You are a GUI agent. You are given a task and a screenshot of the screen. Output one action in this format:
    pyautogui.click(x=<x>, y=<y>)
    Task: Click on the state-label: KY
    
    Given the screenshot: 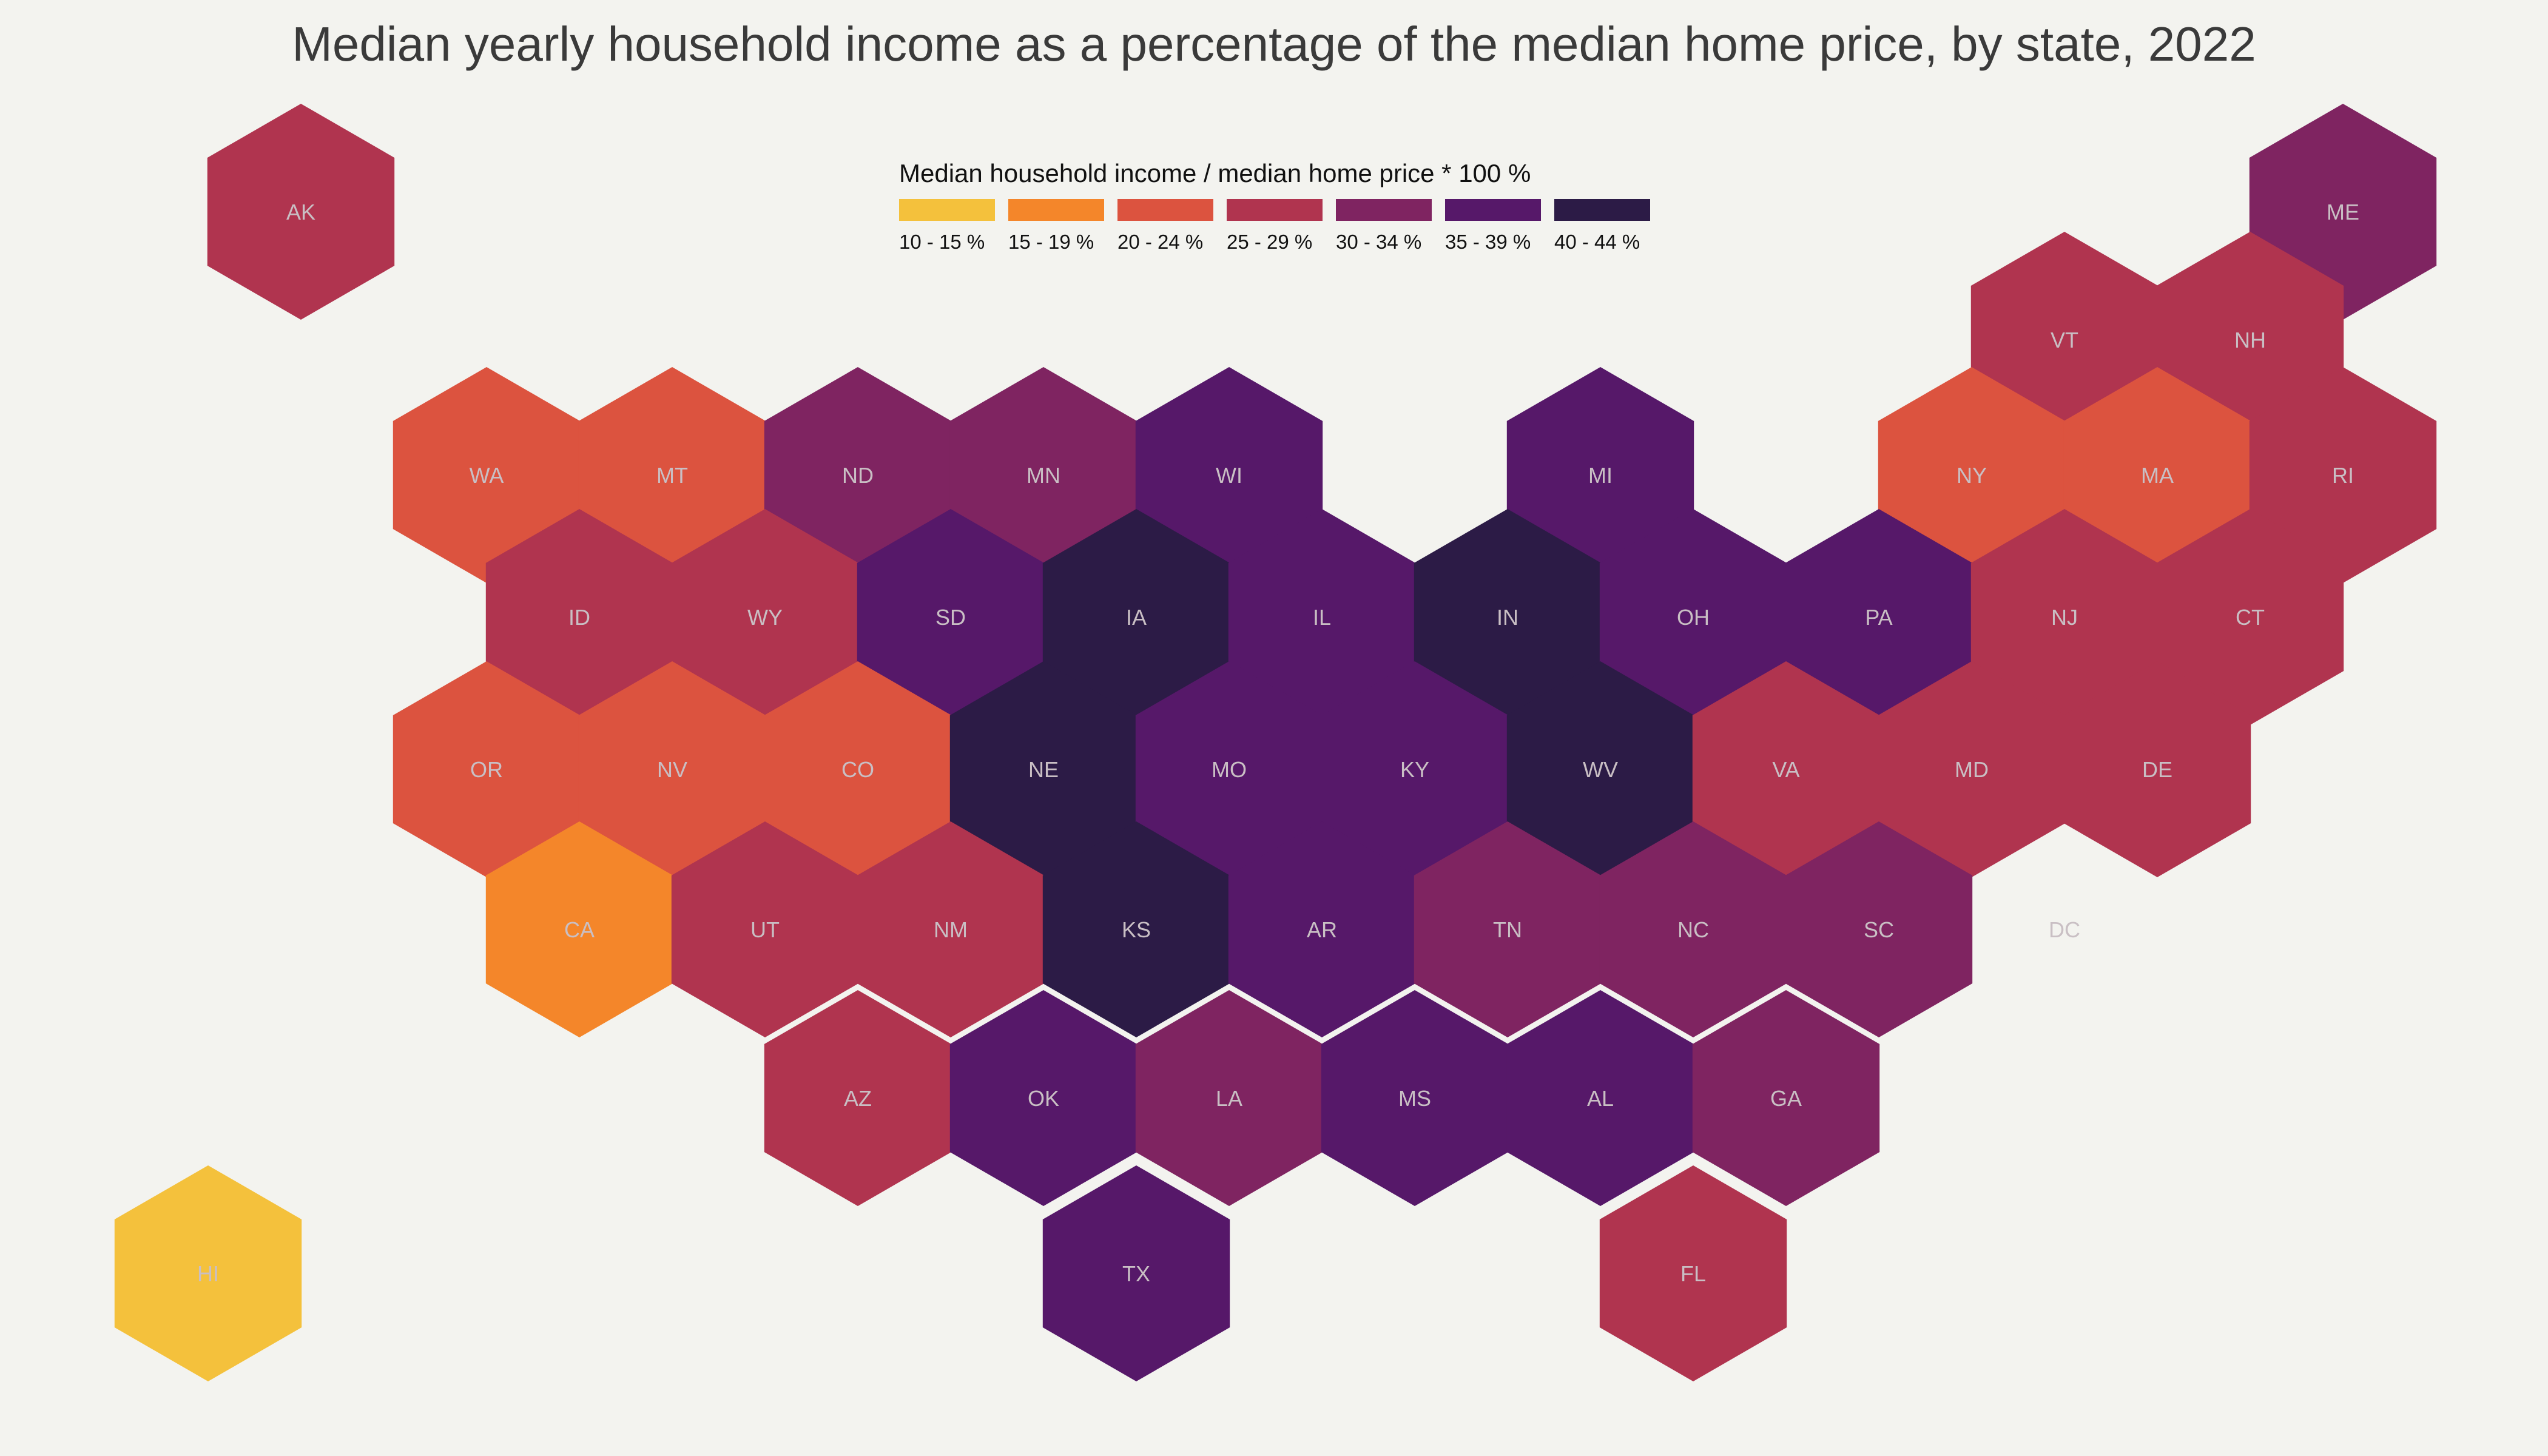 What is the action you would take?
    pyautogui.click(x=1414, y=769)
    